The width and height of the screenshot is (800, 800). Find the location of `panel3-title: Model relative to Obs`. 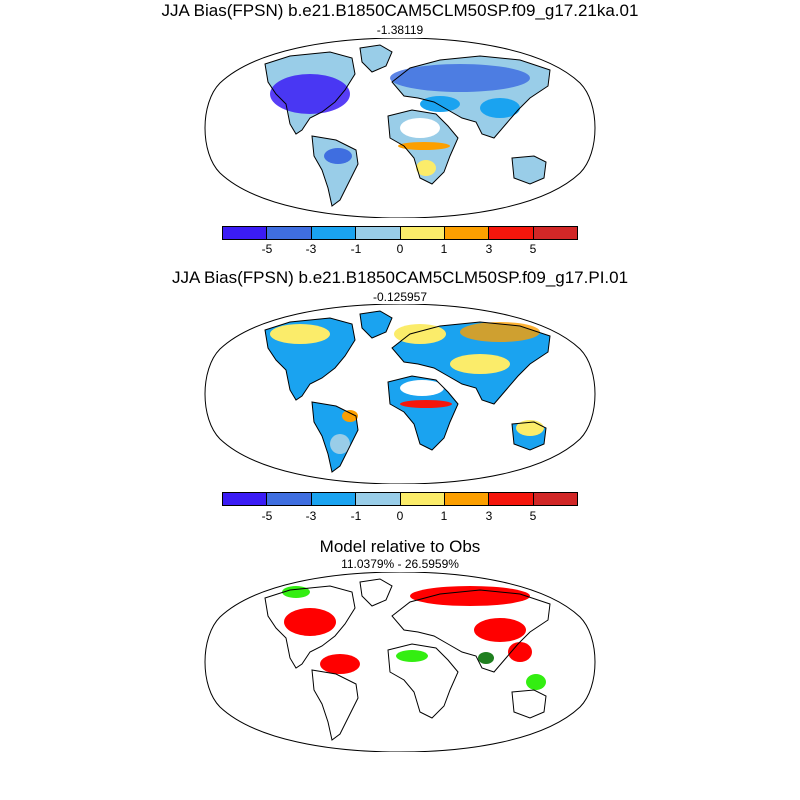

panel3-title: Model relative to Obs is located at coordinates (400, 546).